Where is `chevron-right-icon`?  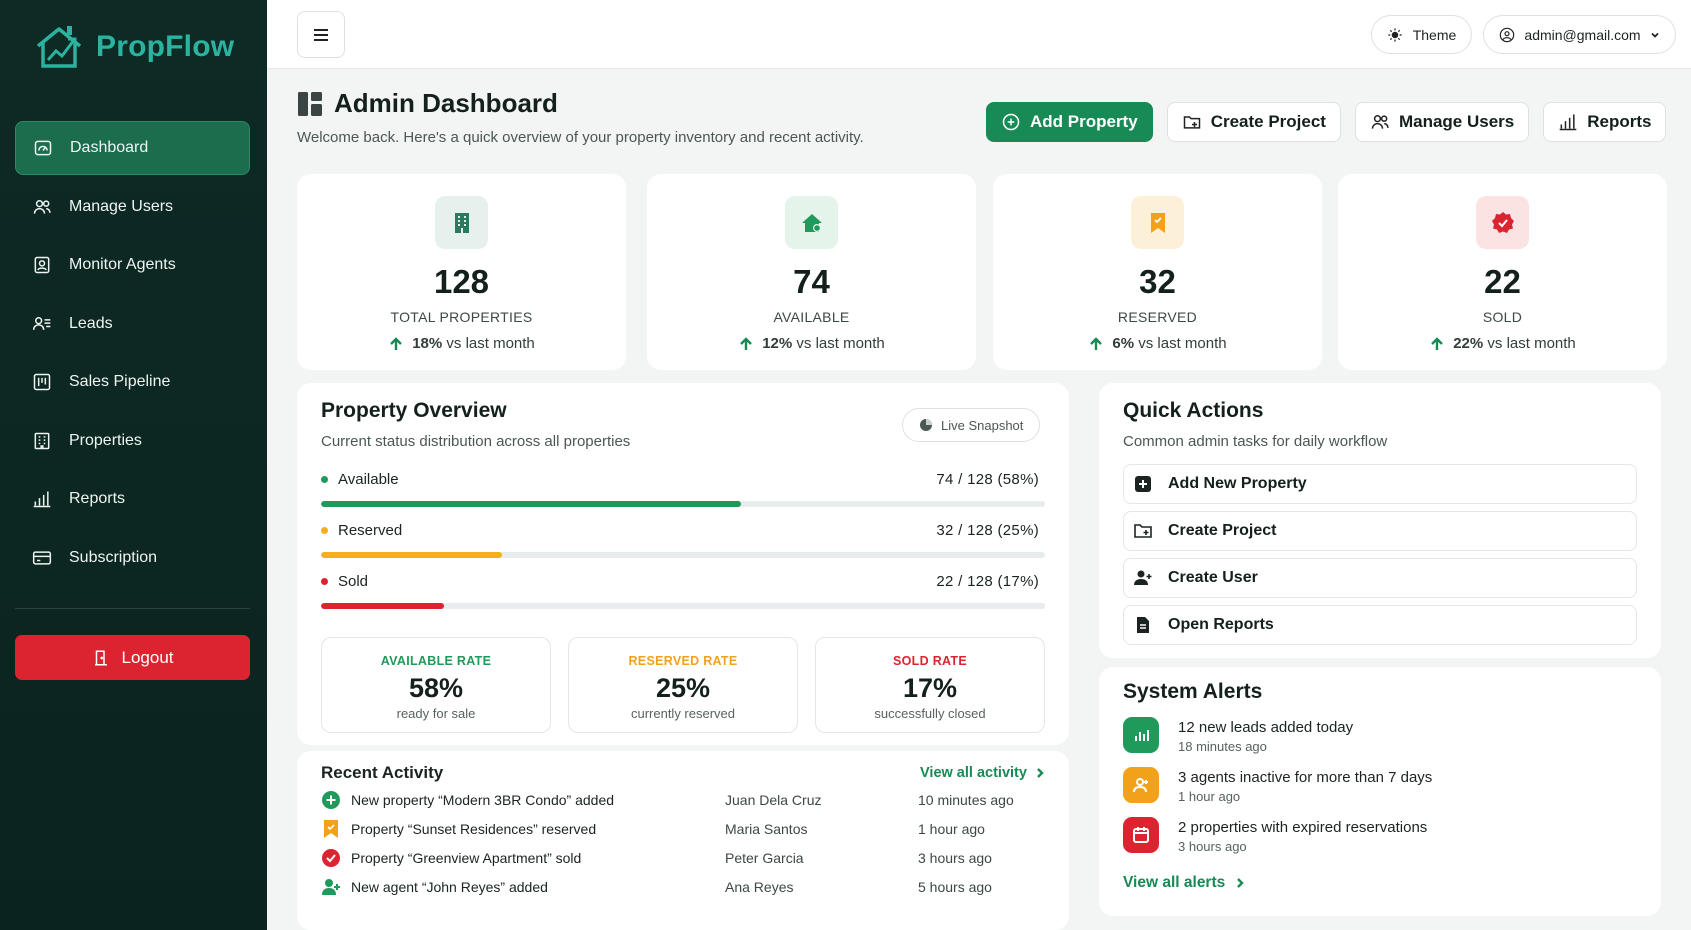 chevron-right-icon is located at coordinates (1240, 883).